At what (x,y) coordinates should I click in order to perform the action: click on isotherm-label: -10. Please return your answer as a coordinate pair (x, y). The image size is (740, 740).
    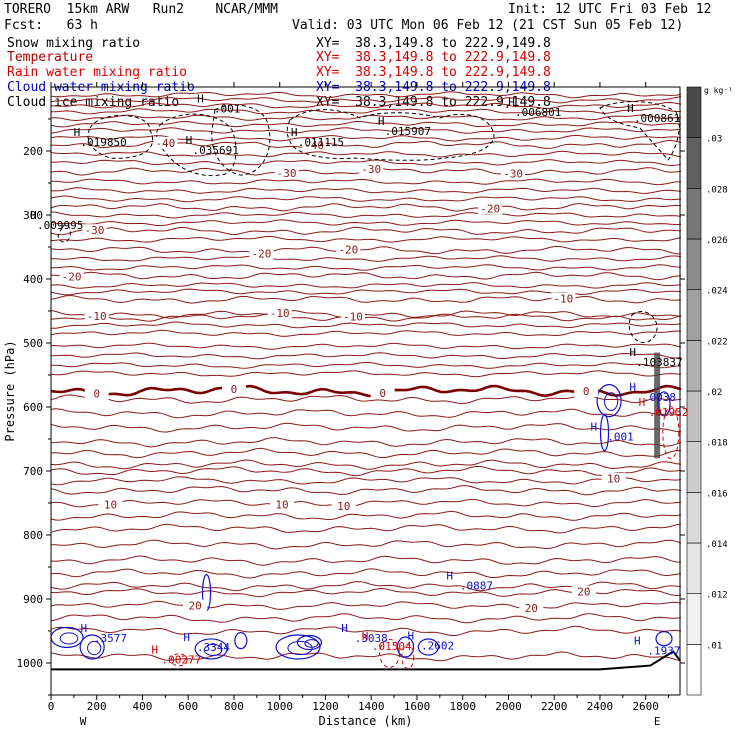
    Looking at the image, I should click on (97, 316).